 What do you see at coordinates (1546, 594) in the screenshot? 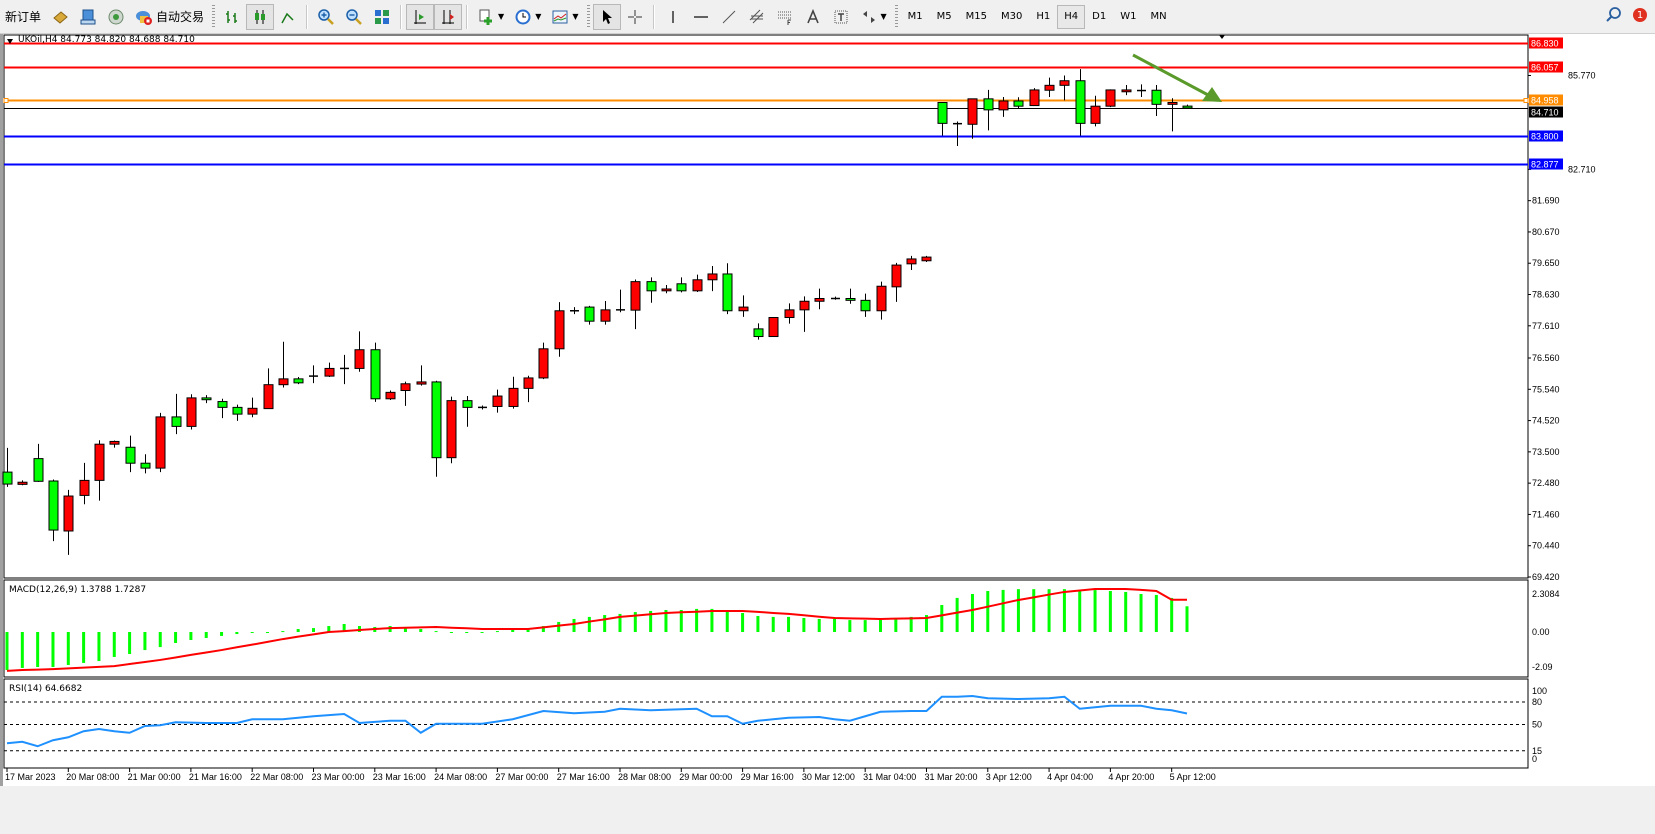
I see `macd-axis-label: 2.3084` at bounding box center [1546, 594].